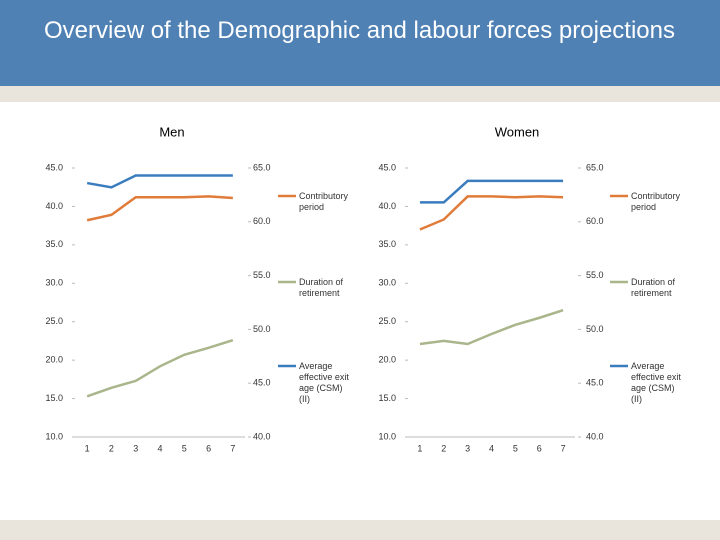  What do you see at coordinates (517, 131) in the screenshot?
I see `chart-title: Women` at bounding box center [517, 131].